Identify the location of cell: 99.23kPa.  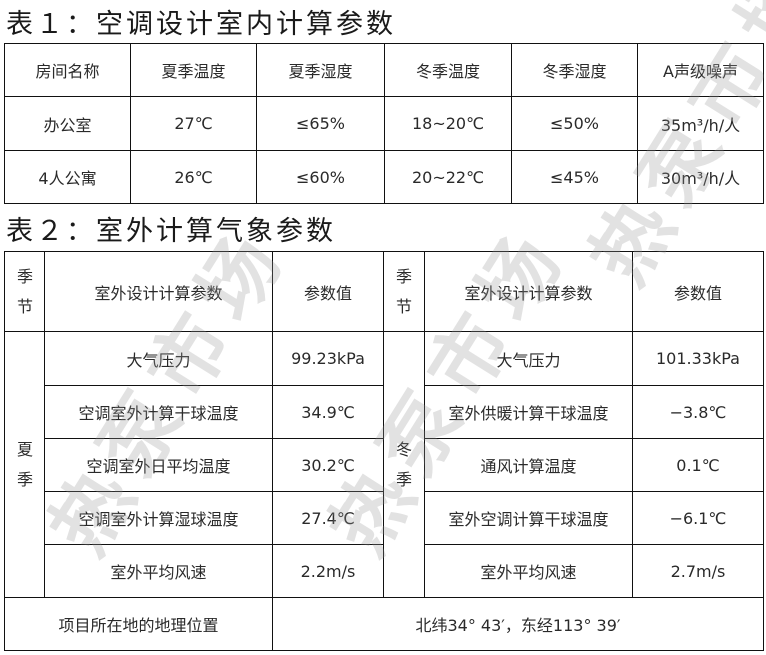
(328, 358).